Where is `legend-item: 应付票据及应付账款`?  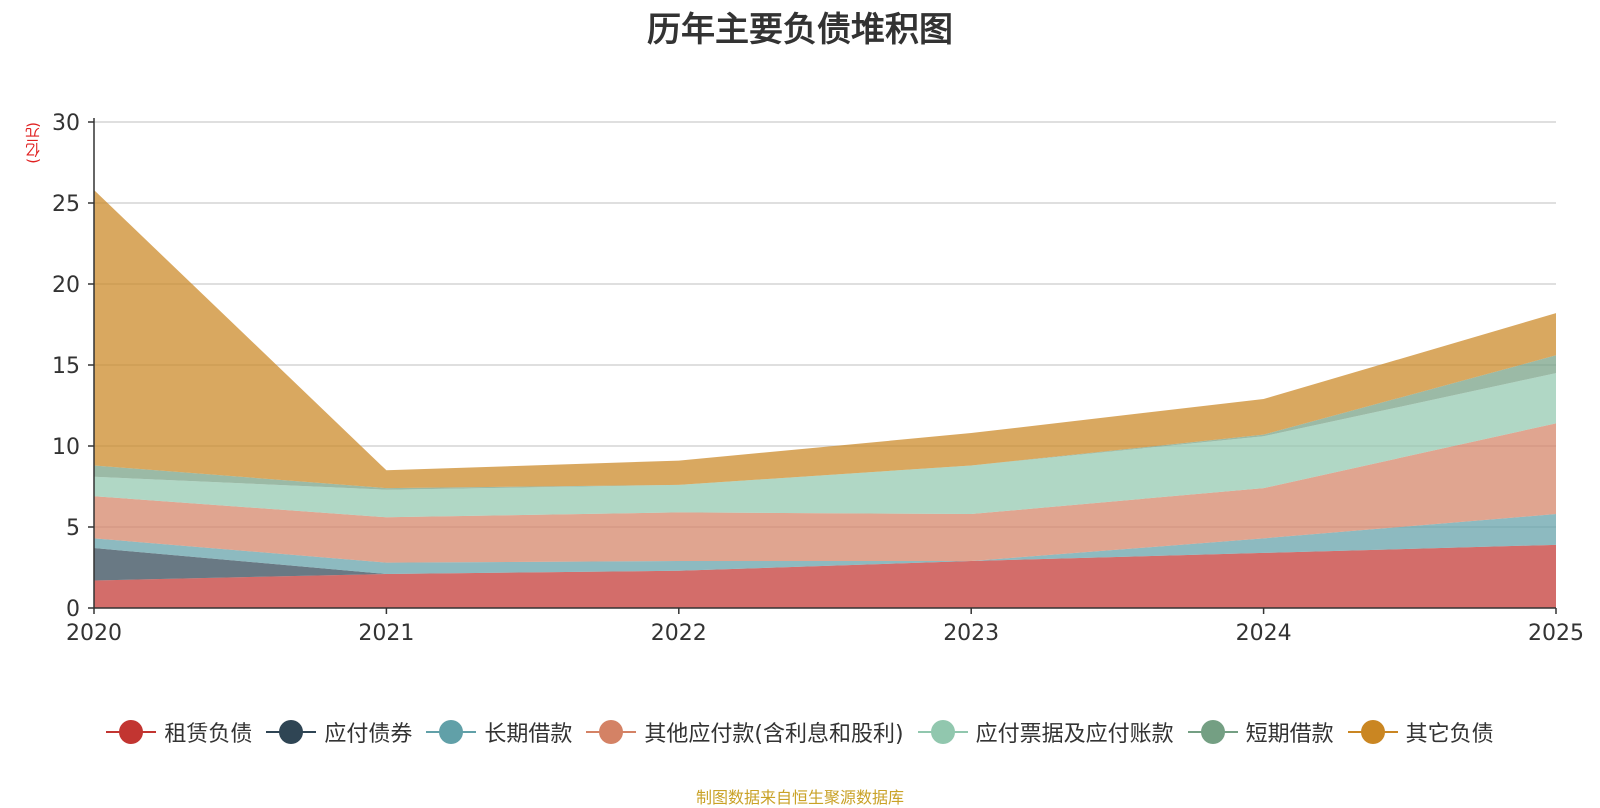 legend-item: 应付票据及应付账款 is located at coordinates (1045, 732).